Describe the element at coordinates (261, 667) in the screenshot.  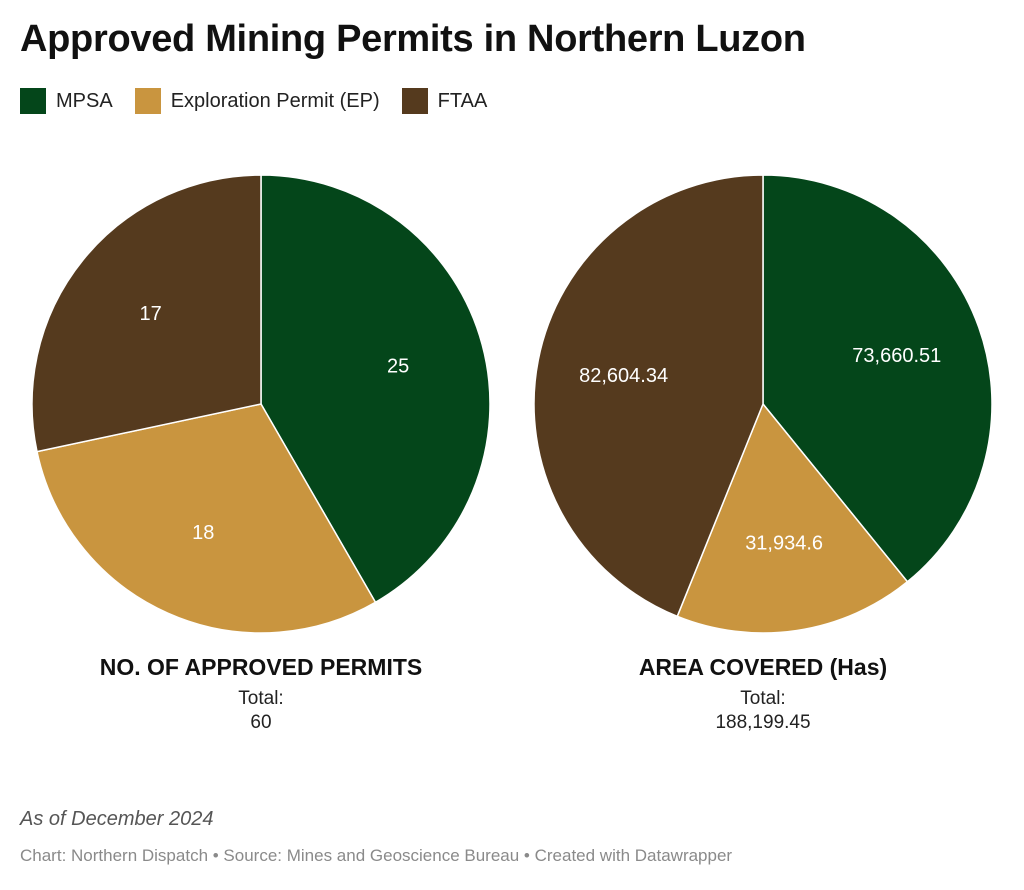
I see `caption-permits-heading: NO. OF APPROVED PERMITS` at that location.